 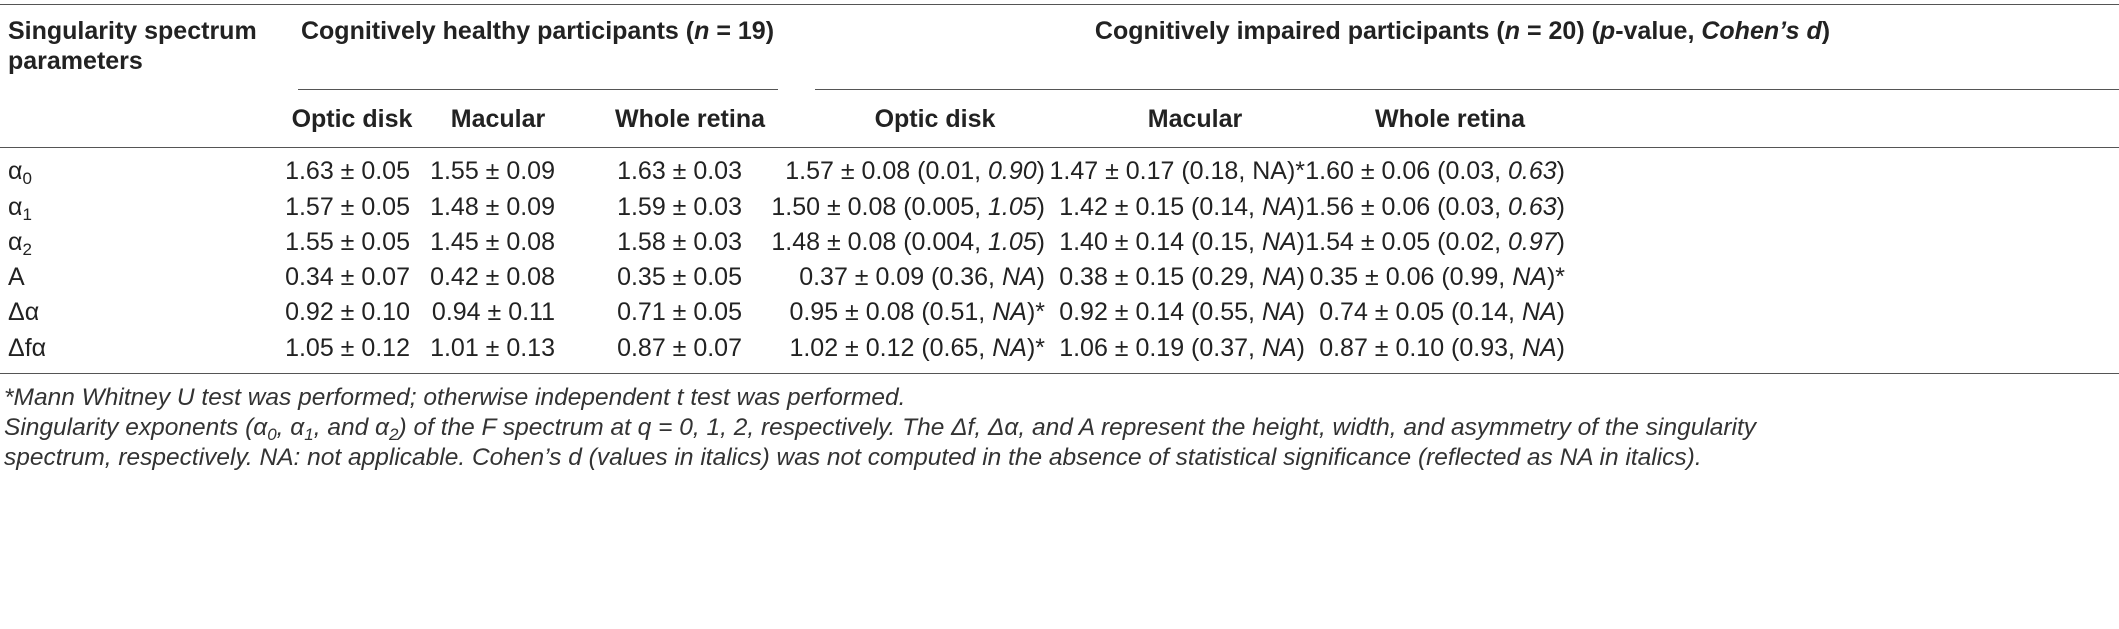 What do you see at coordinates (347, 277) in the screenshot?
I see `value-cell: 0.34 ± 0.07` at bounding box center [347, 277].